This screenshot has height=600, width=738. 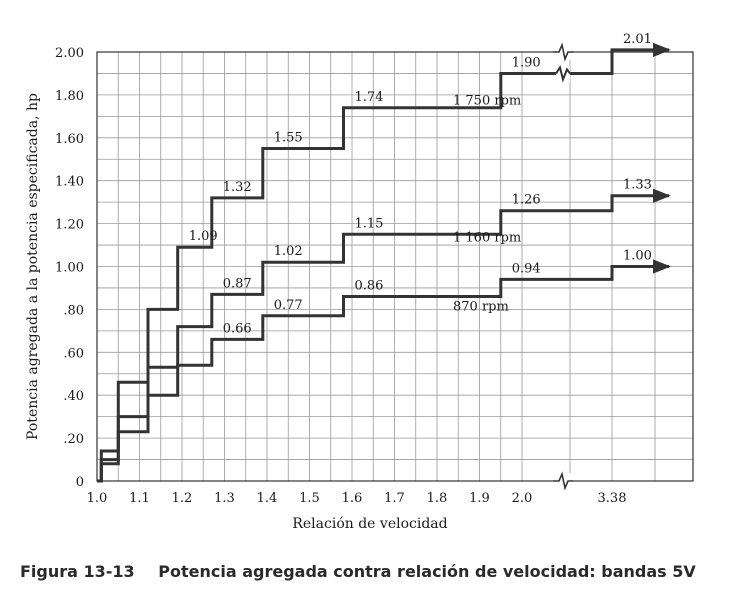 I want to click on series-name-label: 1 160 rpm, so click(x=487, y=238).